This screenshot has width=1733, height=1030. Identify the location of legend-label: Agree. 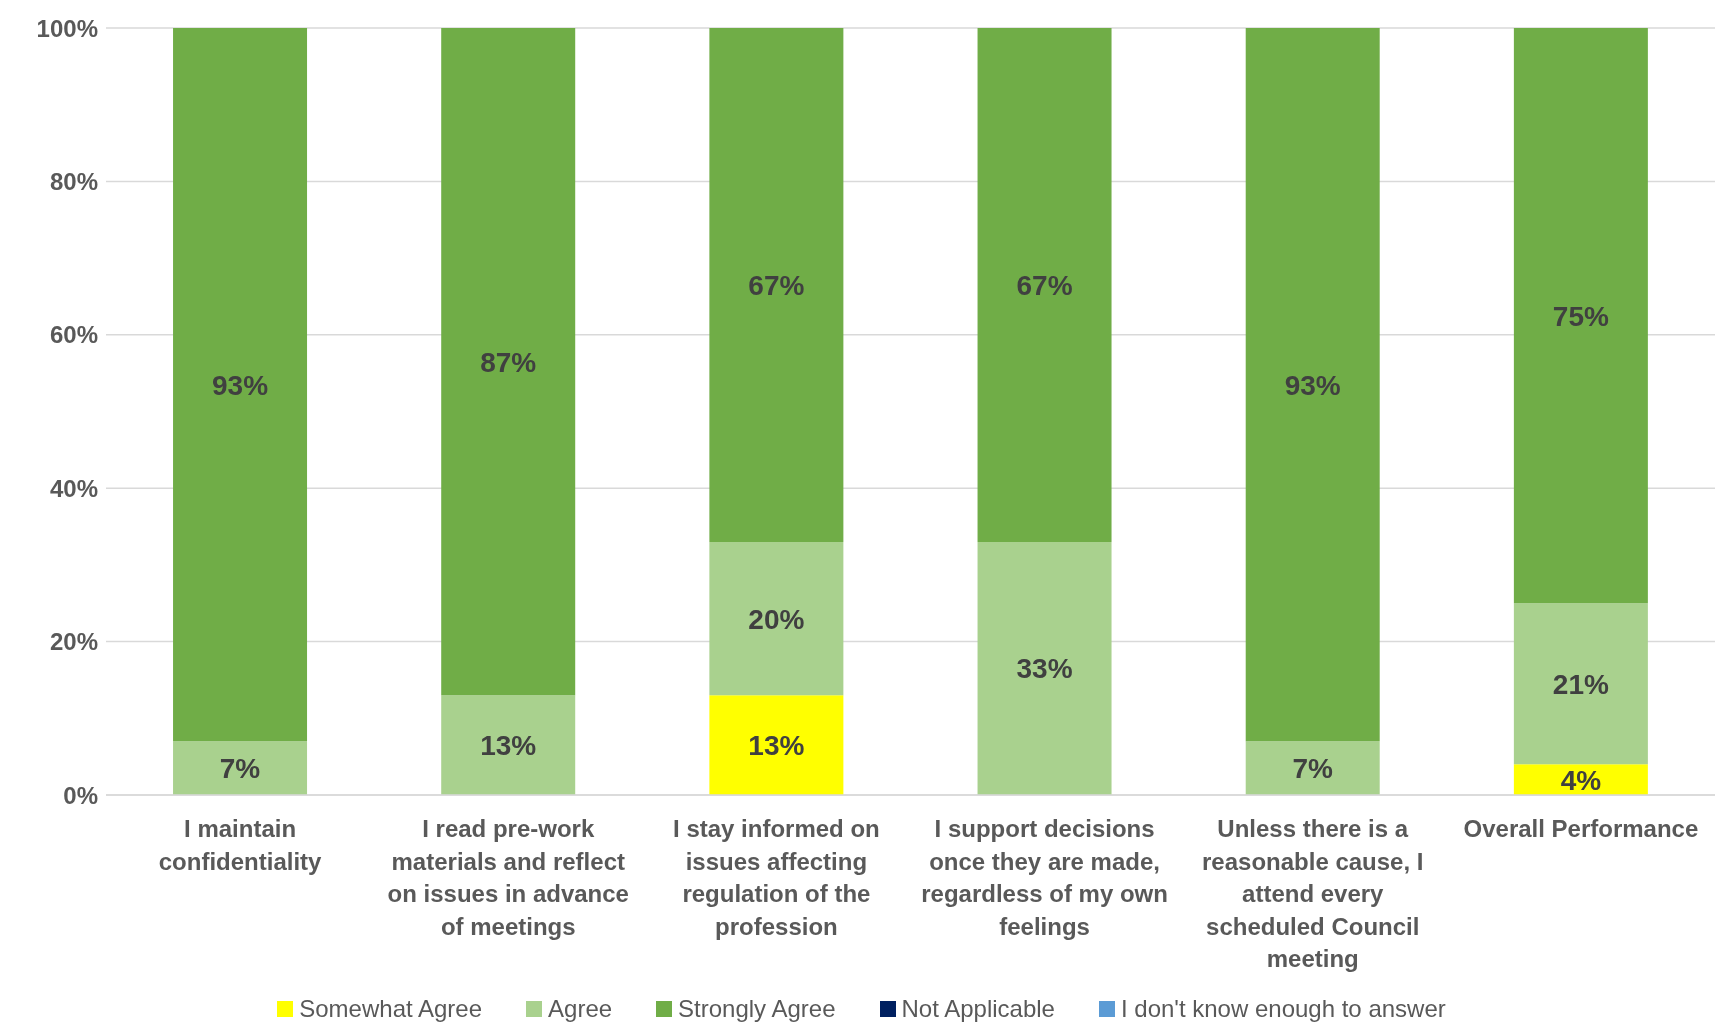
(580, 1009).